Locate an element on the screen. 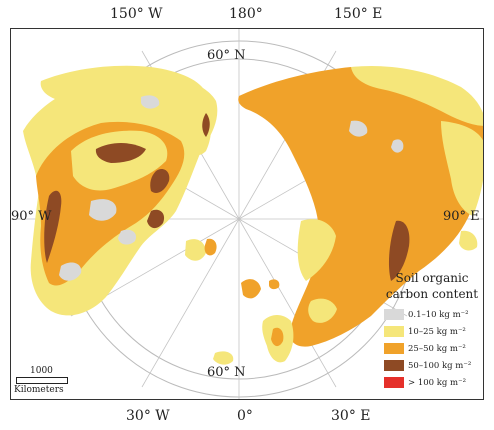 This screenshot has height=430, width=494. scale-bar: 1000 Kilometers is located at coordinates (41, 380).